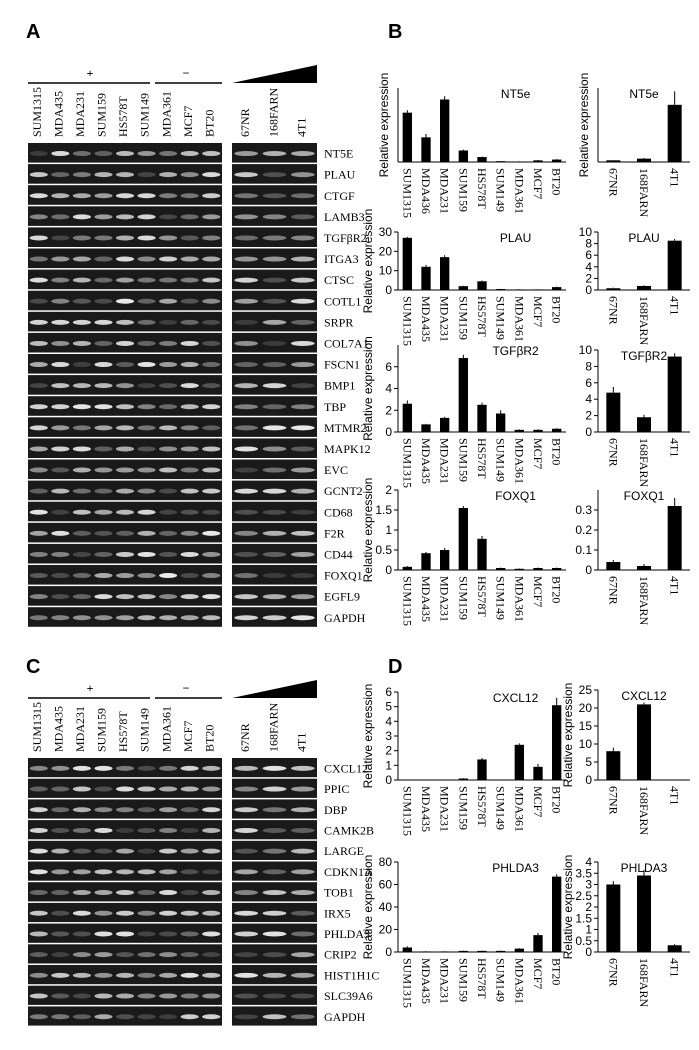 The width and height of the screenshot is (699, 1050). I want to click on x-tick-label: BT20, so click(557, 181).